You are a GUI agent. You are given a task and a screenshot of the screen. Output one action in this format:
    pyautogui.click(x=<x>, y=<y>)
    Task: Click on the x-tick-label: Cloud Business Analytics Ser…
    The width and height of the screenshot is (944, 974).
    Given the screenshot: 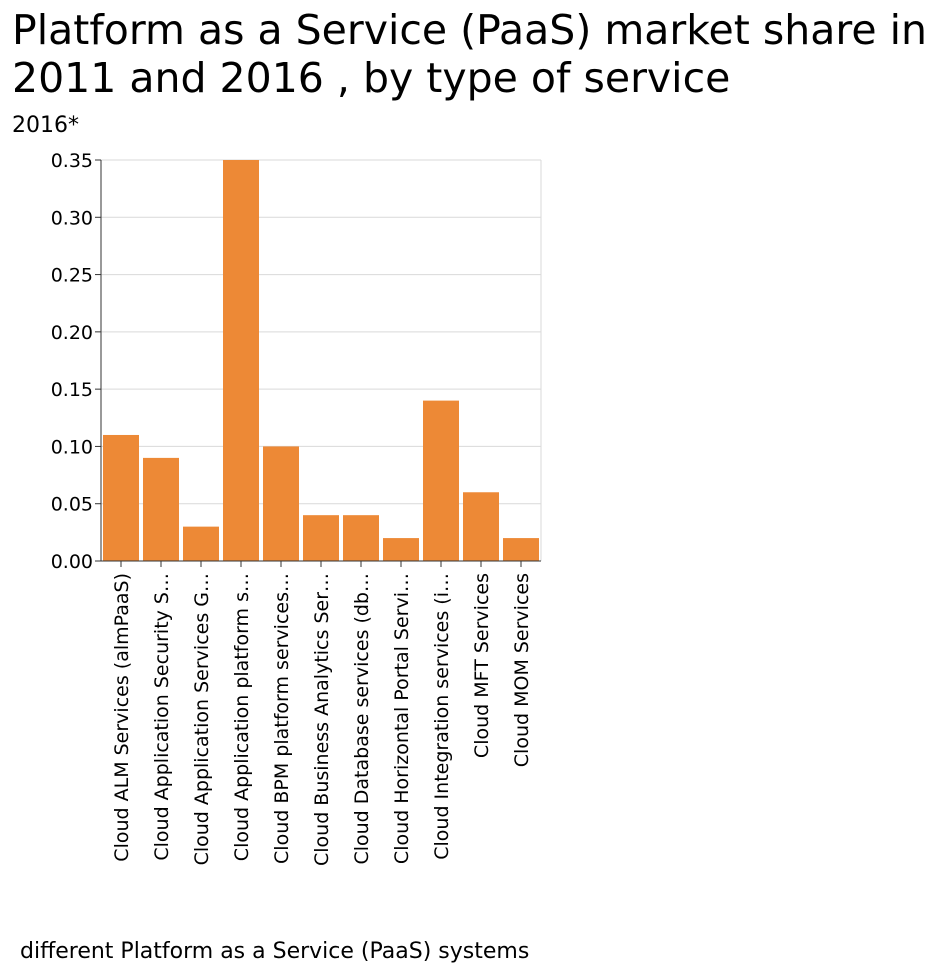 What is the action you would take?
    pyautogui.click(x=322, y=719)
    